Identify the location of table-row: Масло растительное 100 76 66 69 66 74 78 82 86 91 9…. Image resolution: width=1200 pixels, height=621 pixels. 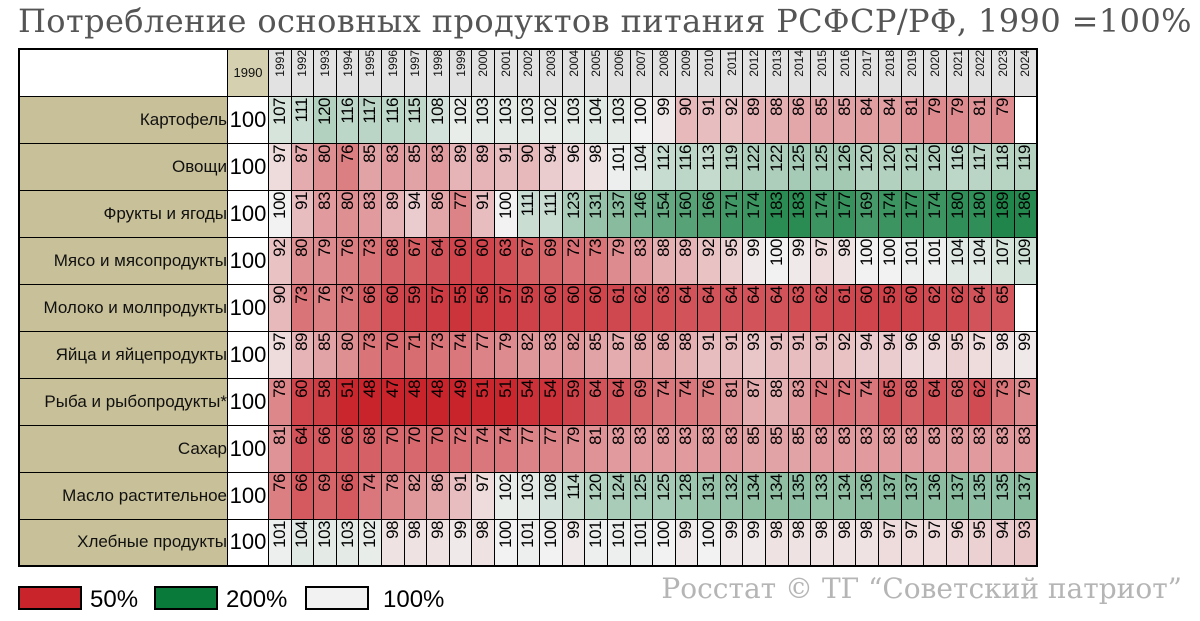
(528, 495).